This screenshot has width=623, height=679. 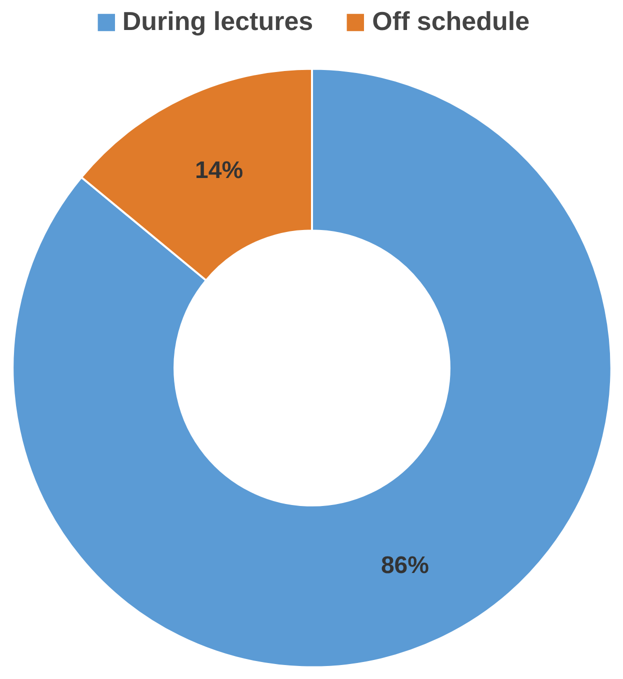 I want to click on data-label: 86%, so click(x=404, y=566).